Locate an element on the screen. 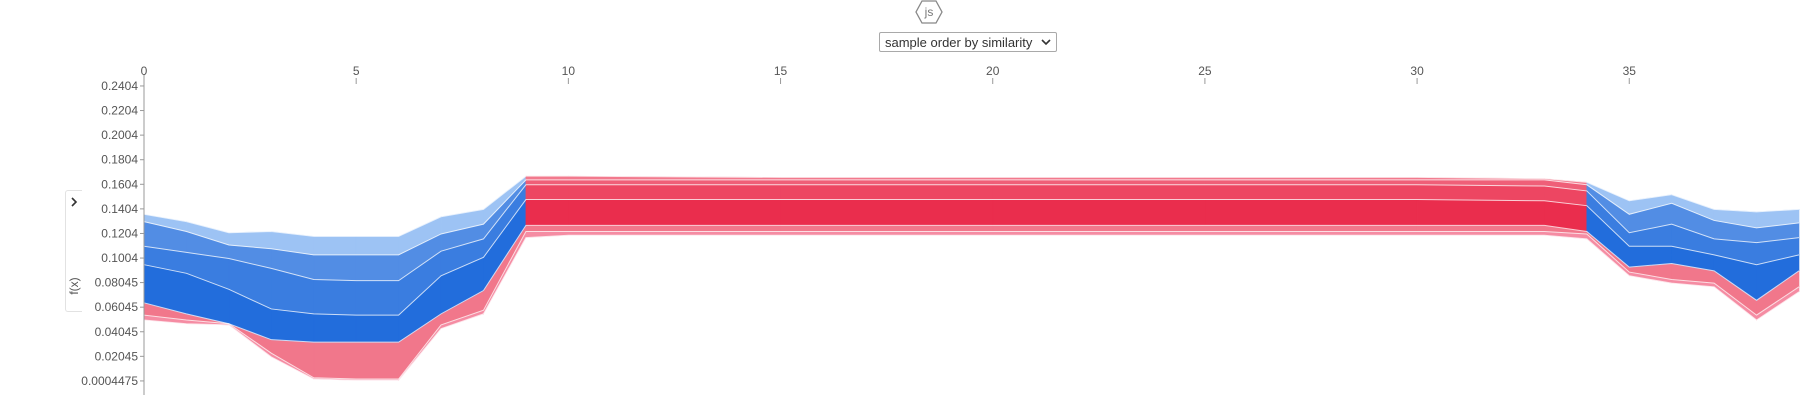  y-tick-label: 0.2204 is located at coordinates (119, 111).